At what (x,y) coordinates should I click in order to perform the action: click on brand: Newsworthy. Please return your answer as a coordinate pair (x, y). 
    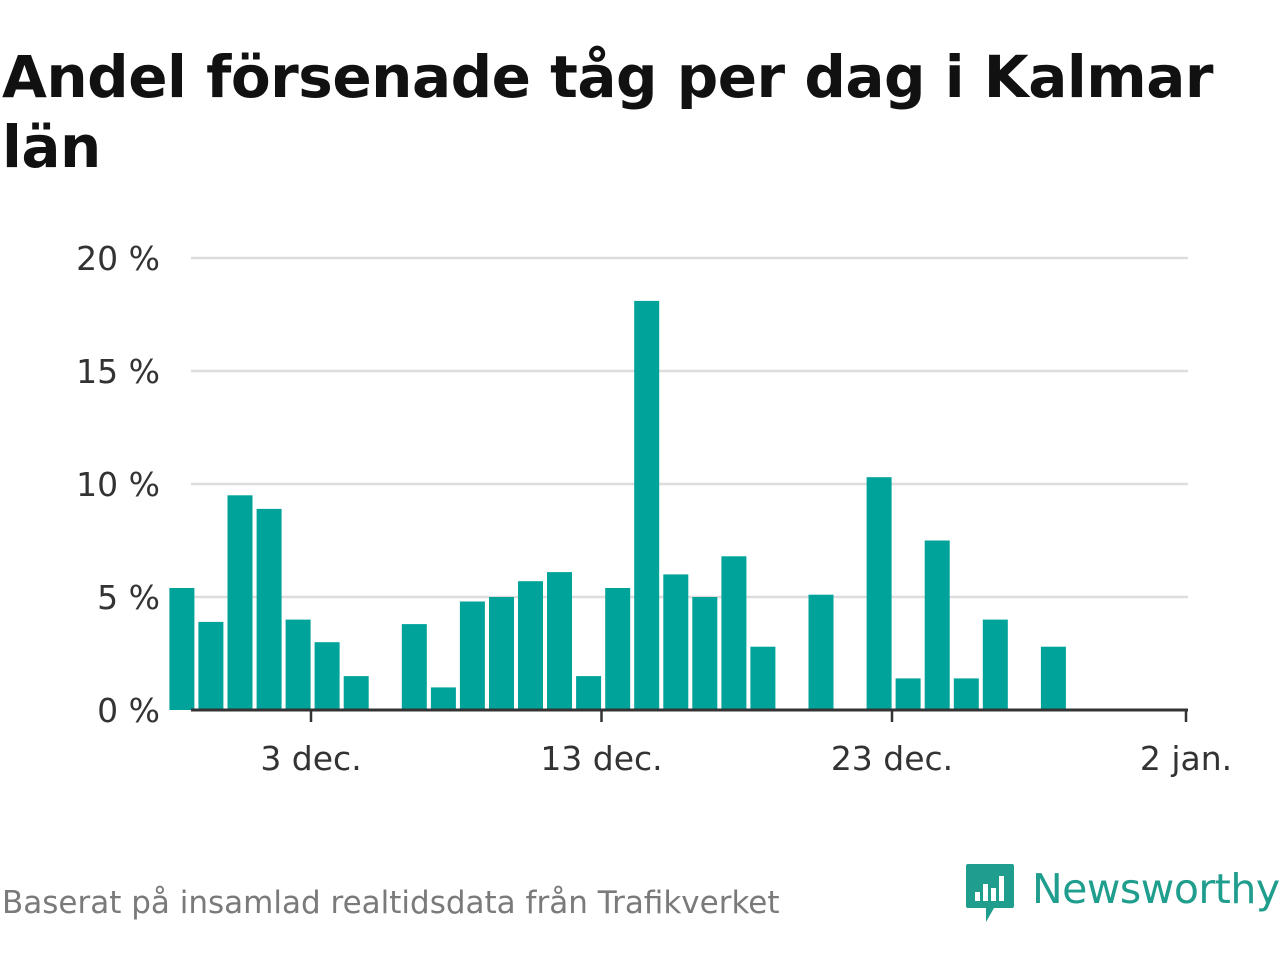
    Looking at the image, I should click on (1122, 895).